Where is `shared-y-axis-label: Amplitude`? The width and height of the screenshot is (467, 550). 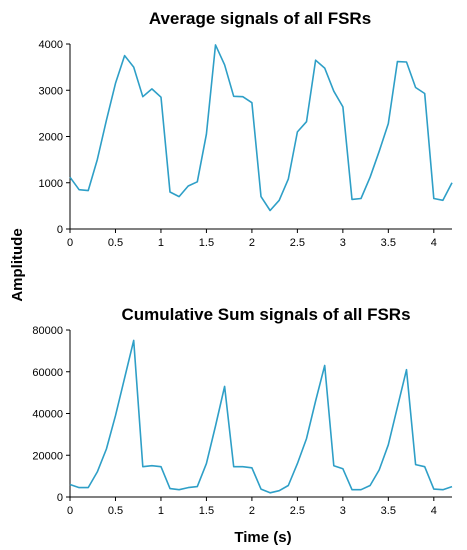 shared-y-axis-label: Amplitude is located at coordinates (17, 264).